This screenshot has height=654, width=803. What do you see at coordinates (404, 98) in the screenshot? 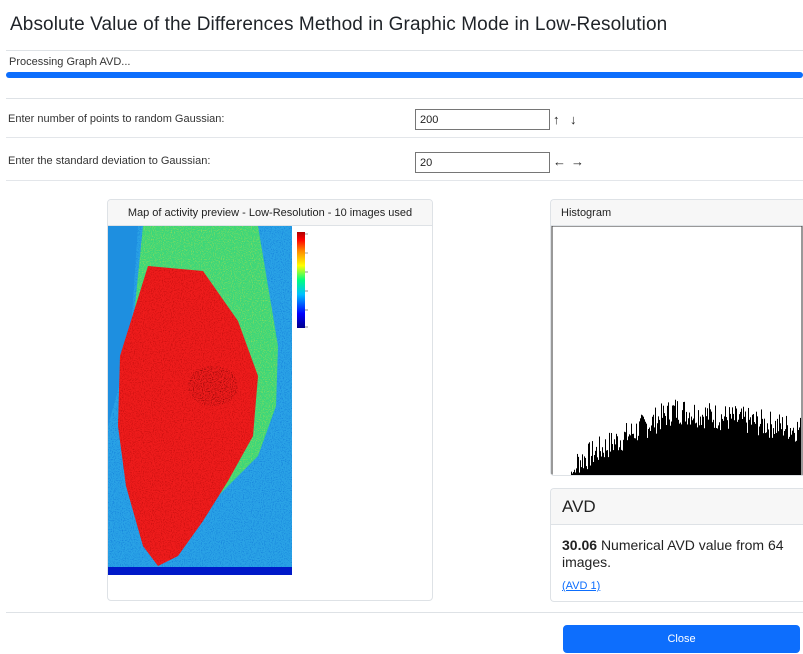
I see `section-divider` at bounding box center [404, 98].